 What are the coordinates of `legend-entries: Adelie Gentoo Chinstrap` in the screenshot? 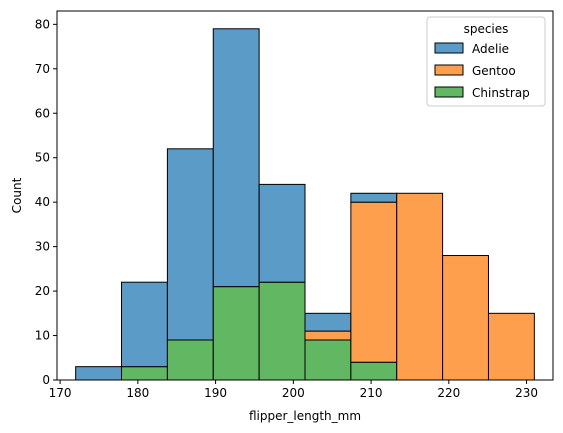 It's located at (482, 71).